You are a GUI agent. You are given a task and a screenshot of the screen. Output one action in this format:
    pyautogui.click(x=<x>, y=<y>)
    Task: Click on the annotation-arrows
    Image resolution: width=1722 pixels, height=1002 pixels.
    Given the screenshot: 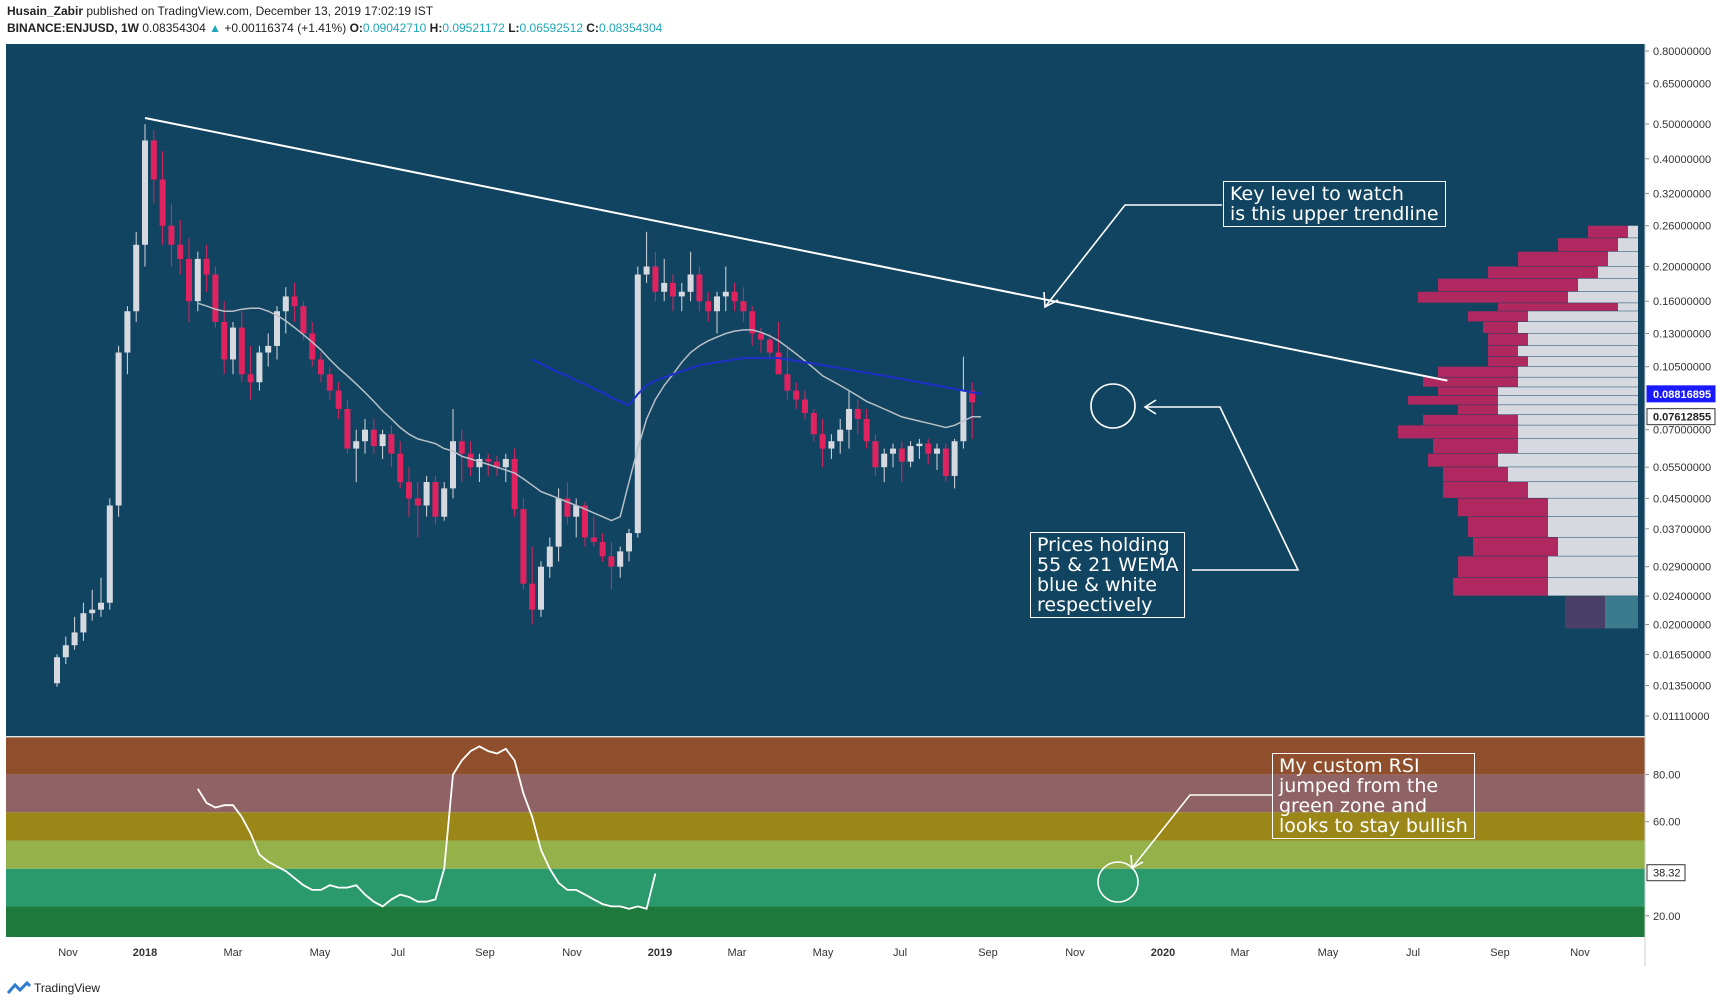 What is the action you would take?
    pyautogui.click(x=1171, y=553)
    